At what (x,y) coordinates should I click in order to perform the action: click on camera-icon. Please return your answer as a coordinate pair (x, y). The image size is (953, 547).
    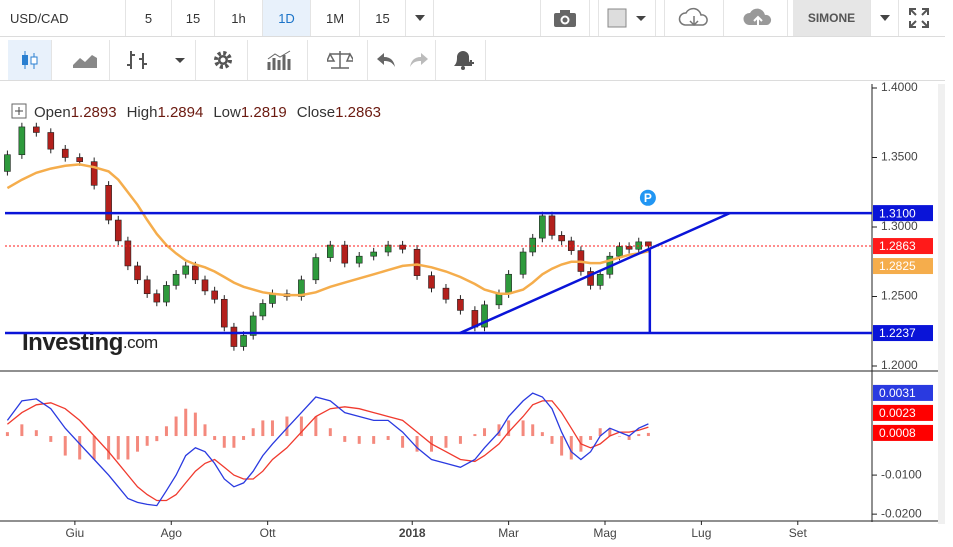
    Looking at the image, I should click on (565, 18).